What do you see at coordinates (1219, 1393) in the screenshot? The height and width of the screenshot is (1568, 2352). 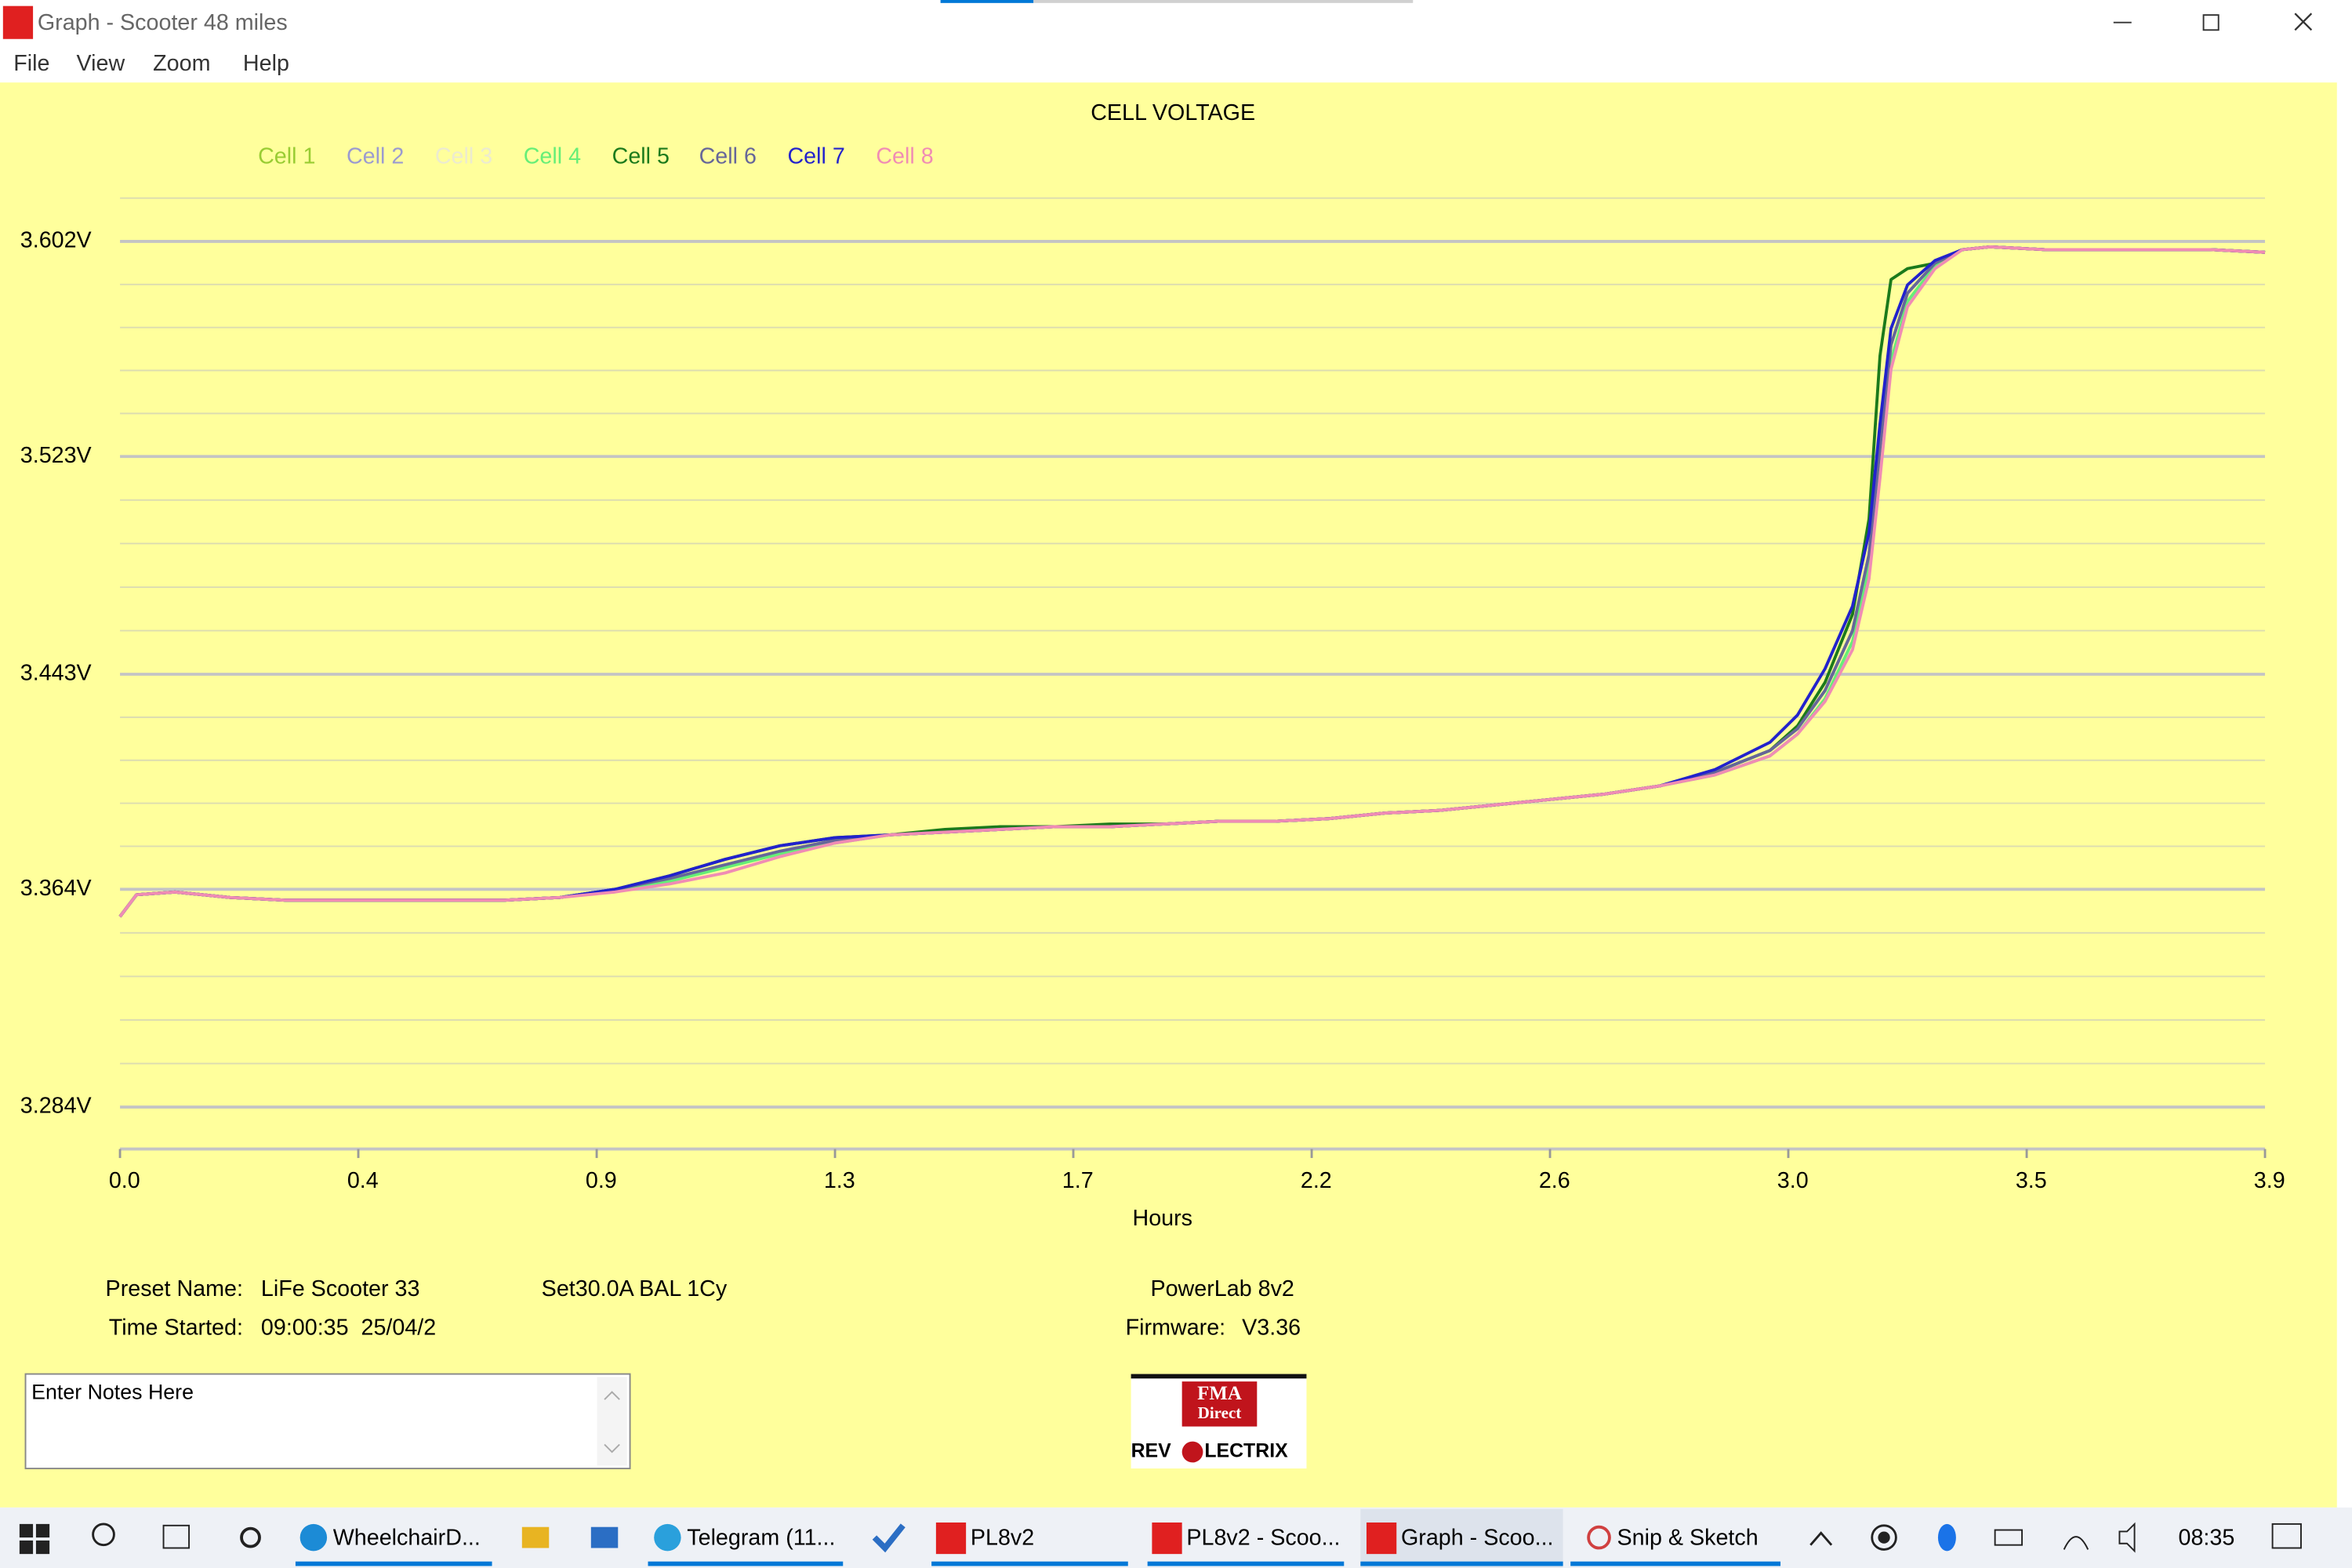 I see `logo-text: FMA` at bounding box center [1219, 1393].